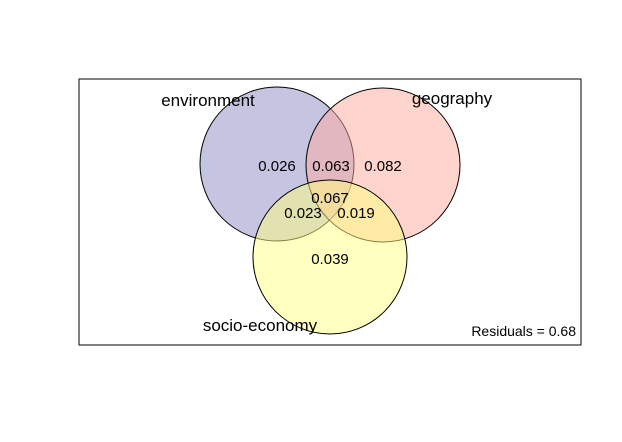 This screenshot has height=442, width=622. Describe the element at coordinates (452, 98) in the screenshot. I see `geography-label: geography` at that location.